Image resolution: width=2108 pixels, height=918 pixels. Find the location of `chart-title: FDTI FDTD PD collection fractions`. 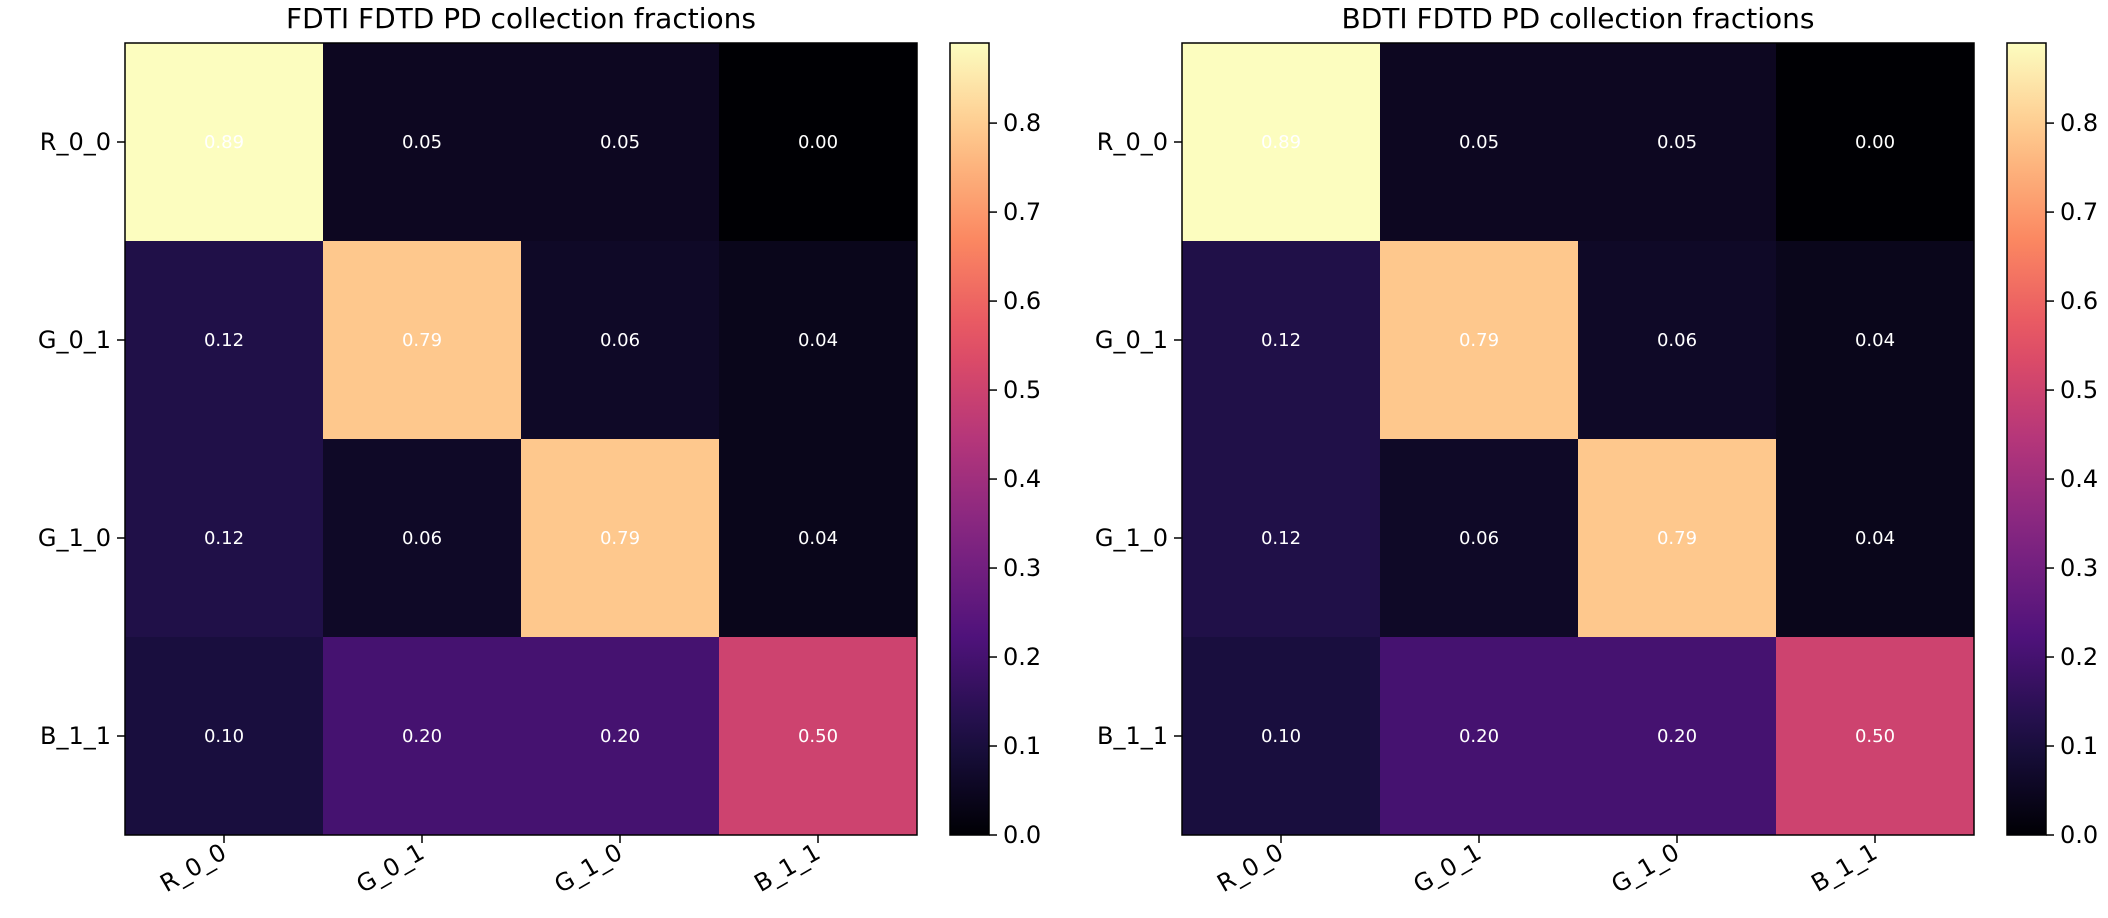

chart-title: FDTI FDTD PD collection fractions is located at coordinates (521, 18).